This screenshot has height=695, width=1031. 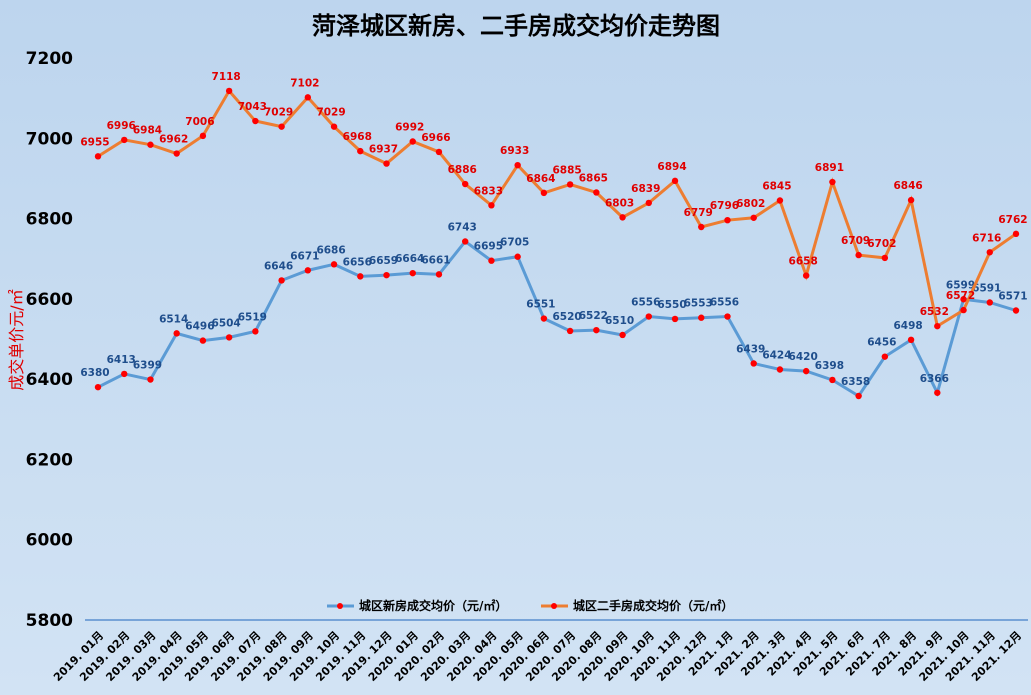 What do you see at coordinates (252, 107) in the screenshot?
I see `data-label: 7043` at bounding box center [252, 107].